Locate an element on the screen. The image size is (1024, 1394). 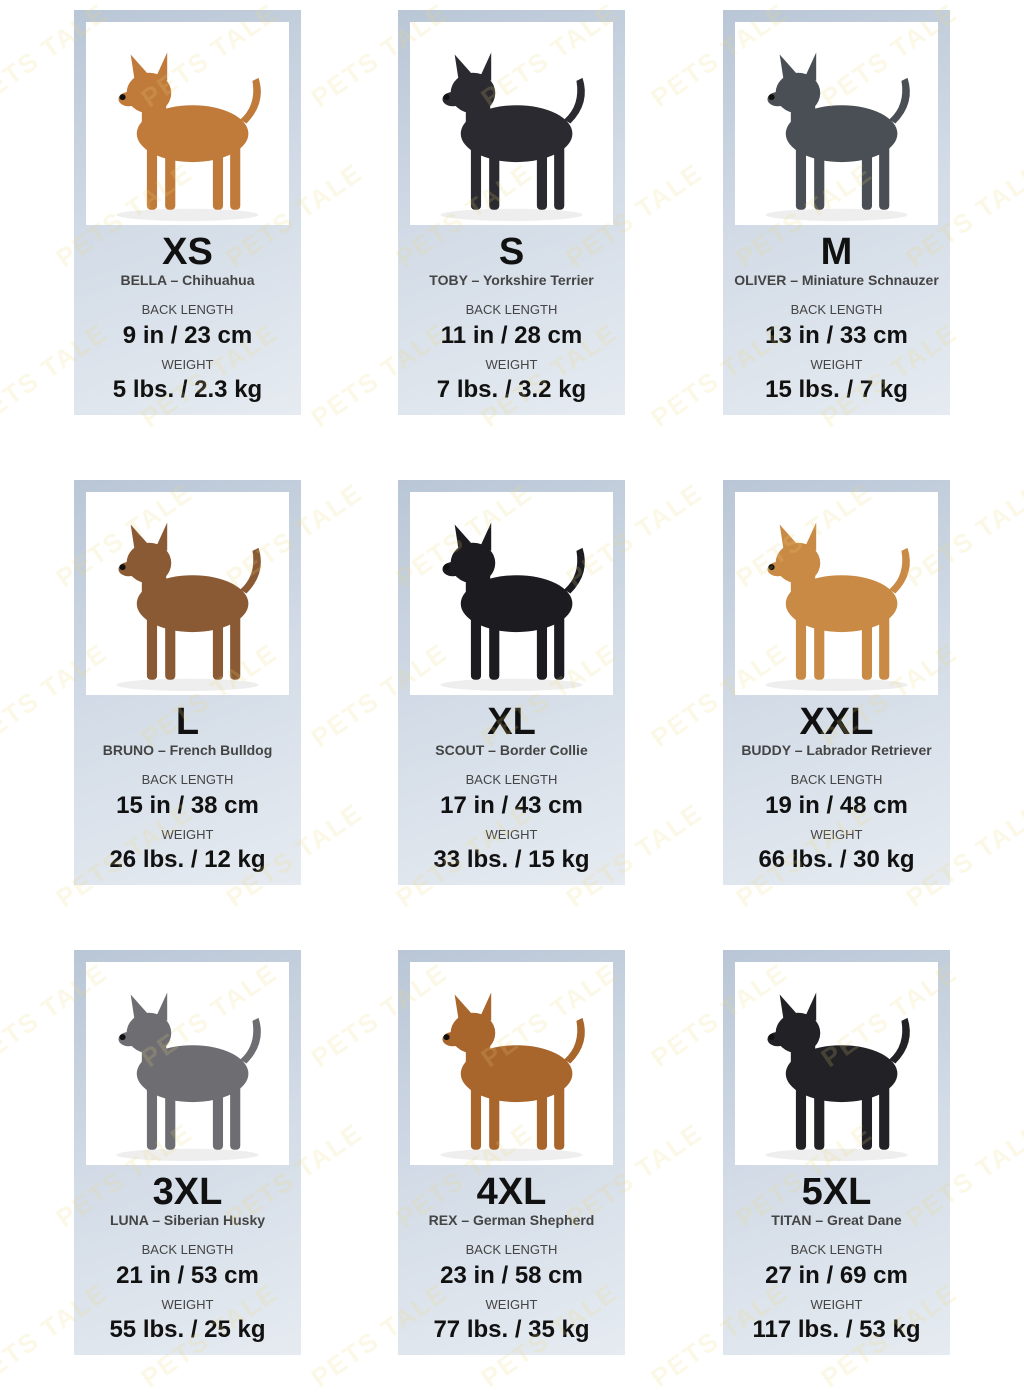
back-length-value: 27 in / 69 cm is located at coordinates (836, 1275).